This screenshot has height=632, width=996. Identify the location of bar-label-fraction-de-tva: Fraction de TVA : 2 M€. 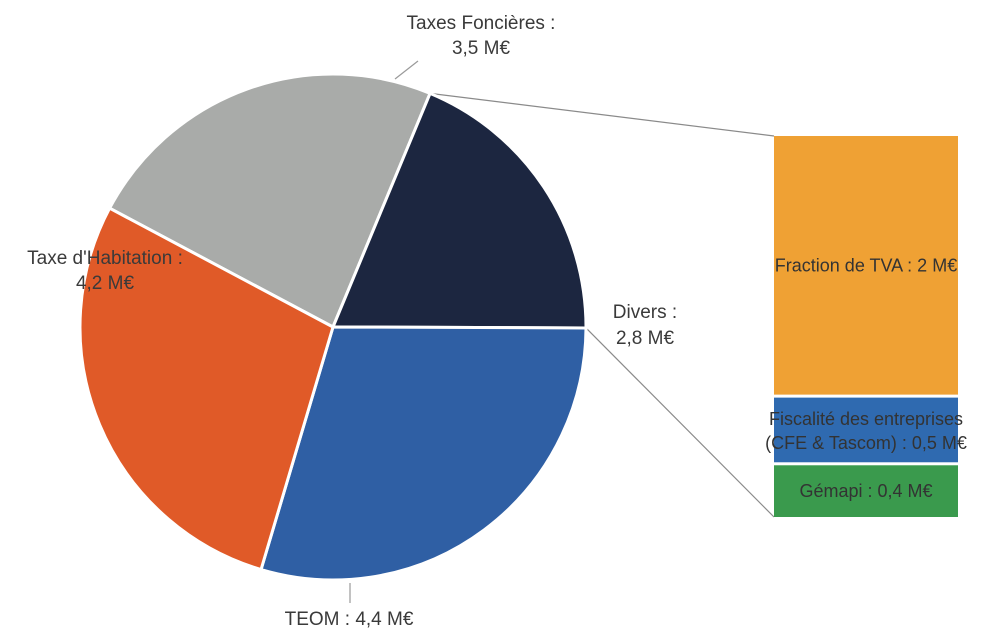
(866, 265).